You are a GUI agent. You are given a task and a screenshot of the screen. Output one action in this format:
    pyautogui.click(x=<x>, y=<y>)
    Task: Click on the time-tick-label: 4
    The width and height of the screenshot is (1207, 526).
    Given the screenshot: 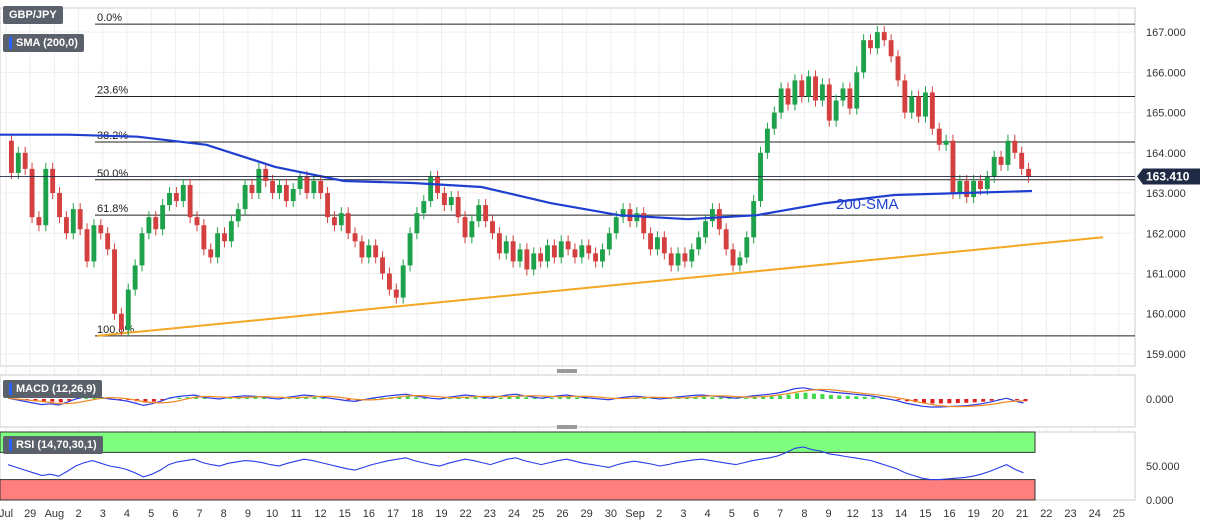 What is the action you would take?
    pyautogui.click(x=708, y=514)
    